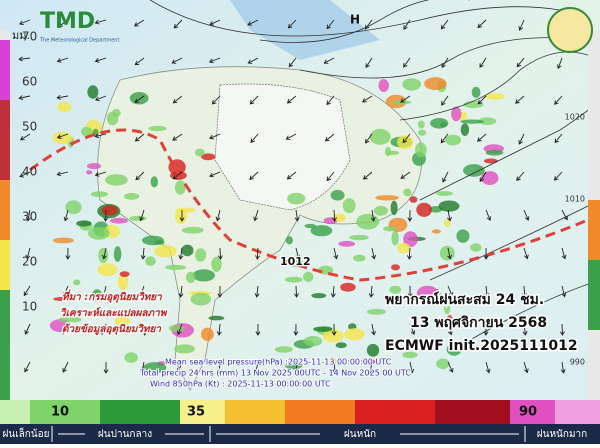  I want to click on high-pressure-label: H, so click(355, 20).